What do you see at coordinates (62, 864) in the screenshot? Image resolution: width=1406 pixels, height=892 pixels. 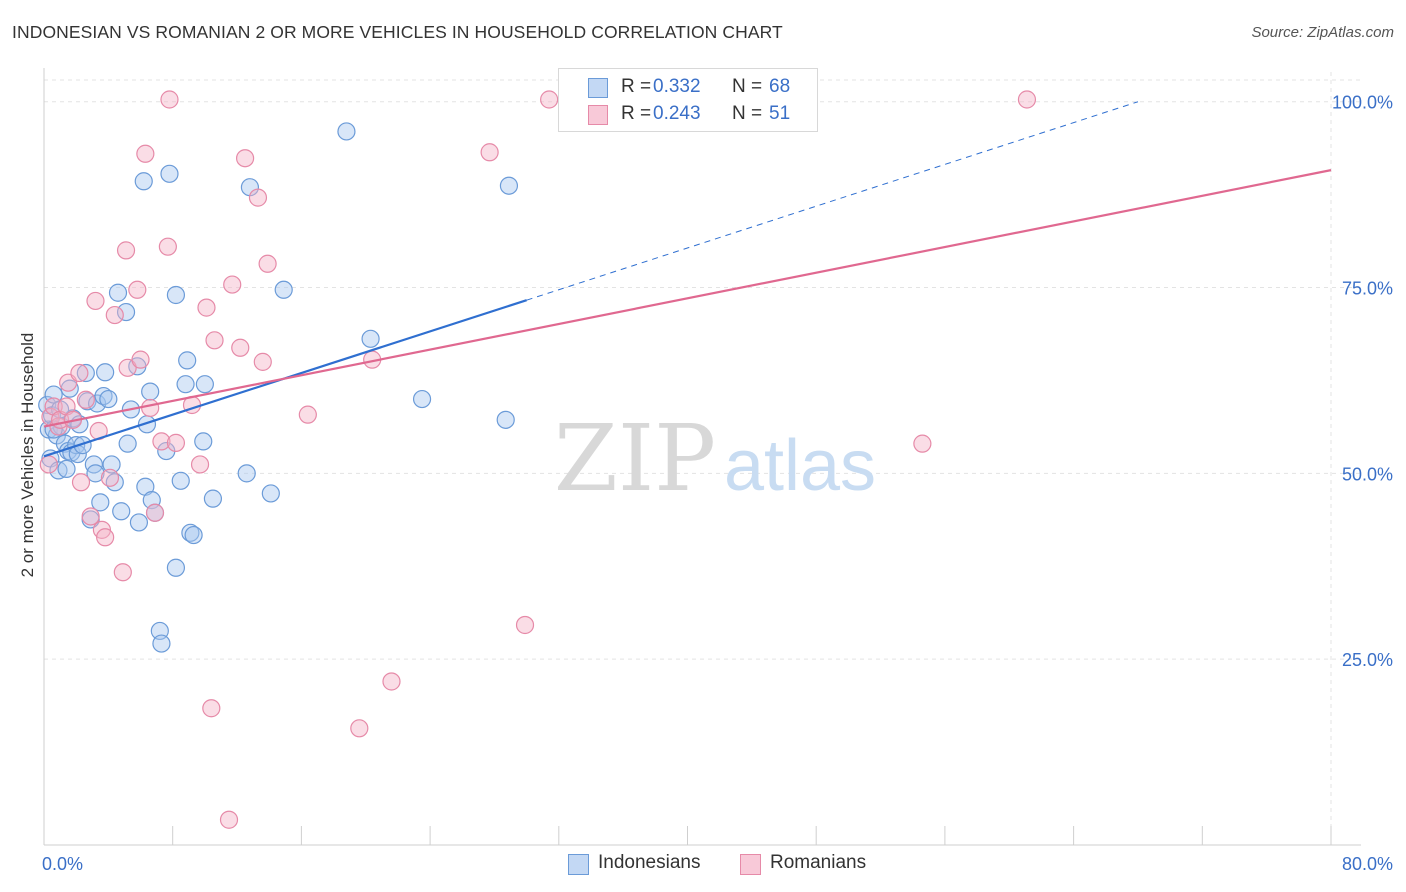 I see `x-tick-label: 0.0%` at bounding box center [62, 864].